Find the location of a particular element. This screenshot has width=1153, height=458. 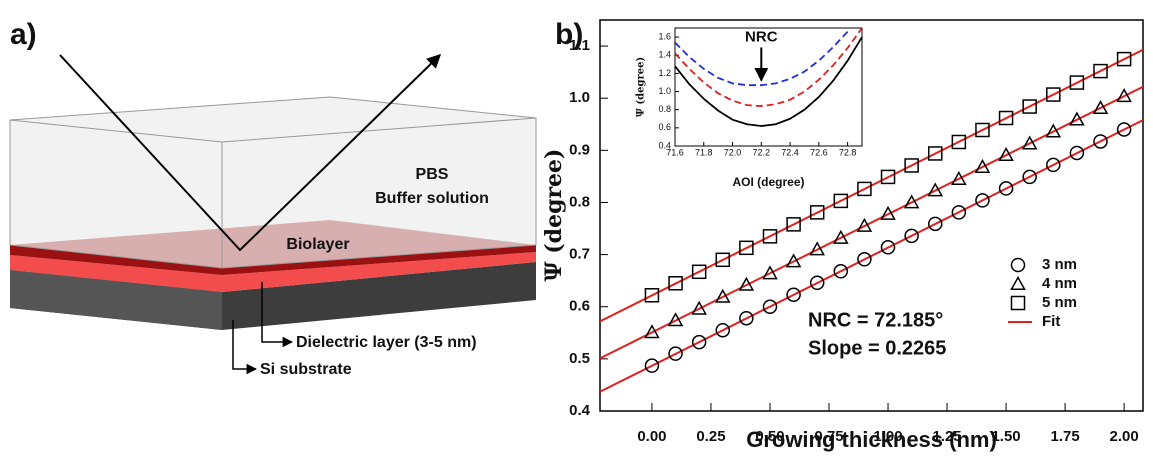

x-axis-label: AOI (degree) is located at coordinates (768, 182).